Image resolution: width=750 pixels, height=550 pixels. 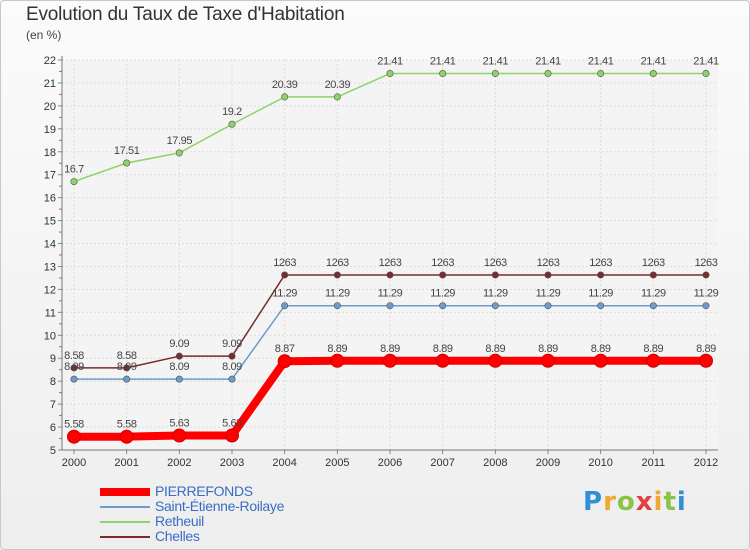 What do you see at coordinates (180, 141) in the screenshot?
I see `data-label-retheuil: 17.95` at bounding box center [180, 141].